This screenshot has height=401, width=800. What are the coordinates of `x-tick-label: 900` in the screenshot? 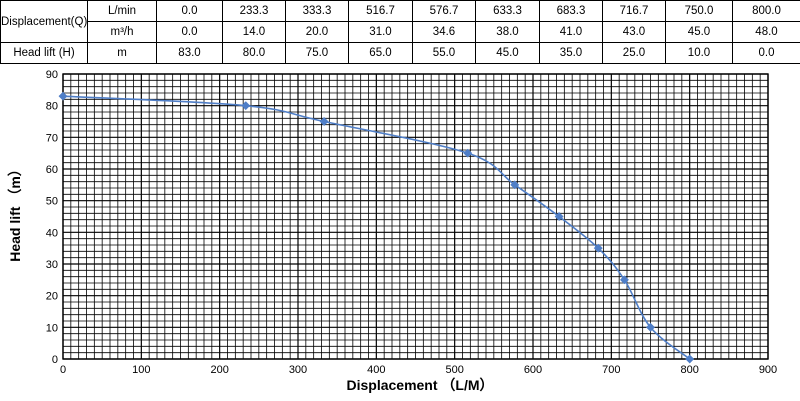 It's located at (768, 370).